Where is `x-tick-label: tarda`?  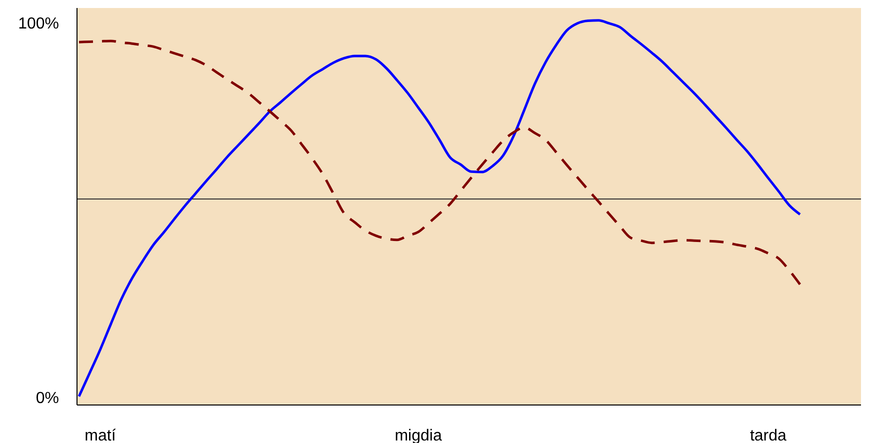 x-tick-label: tarda is located at coordinates (768, 435).